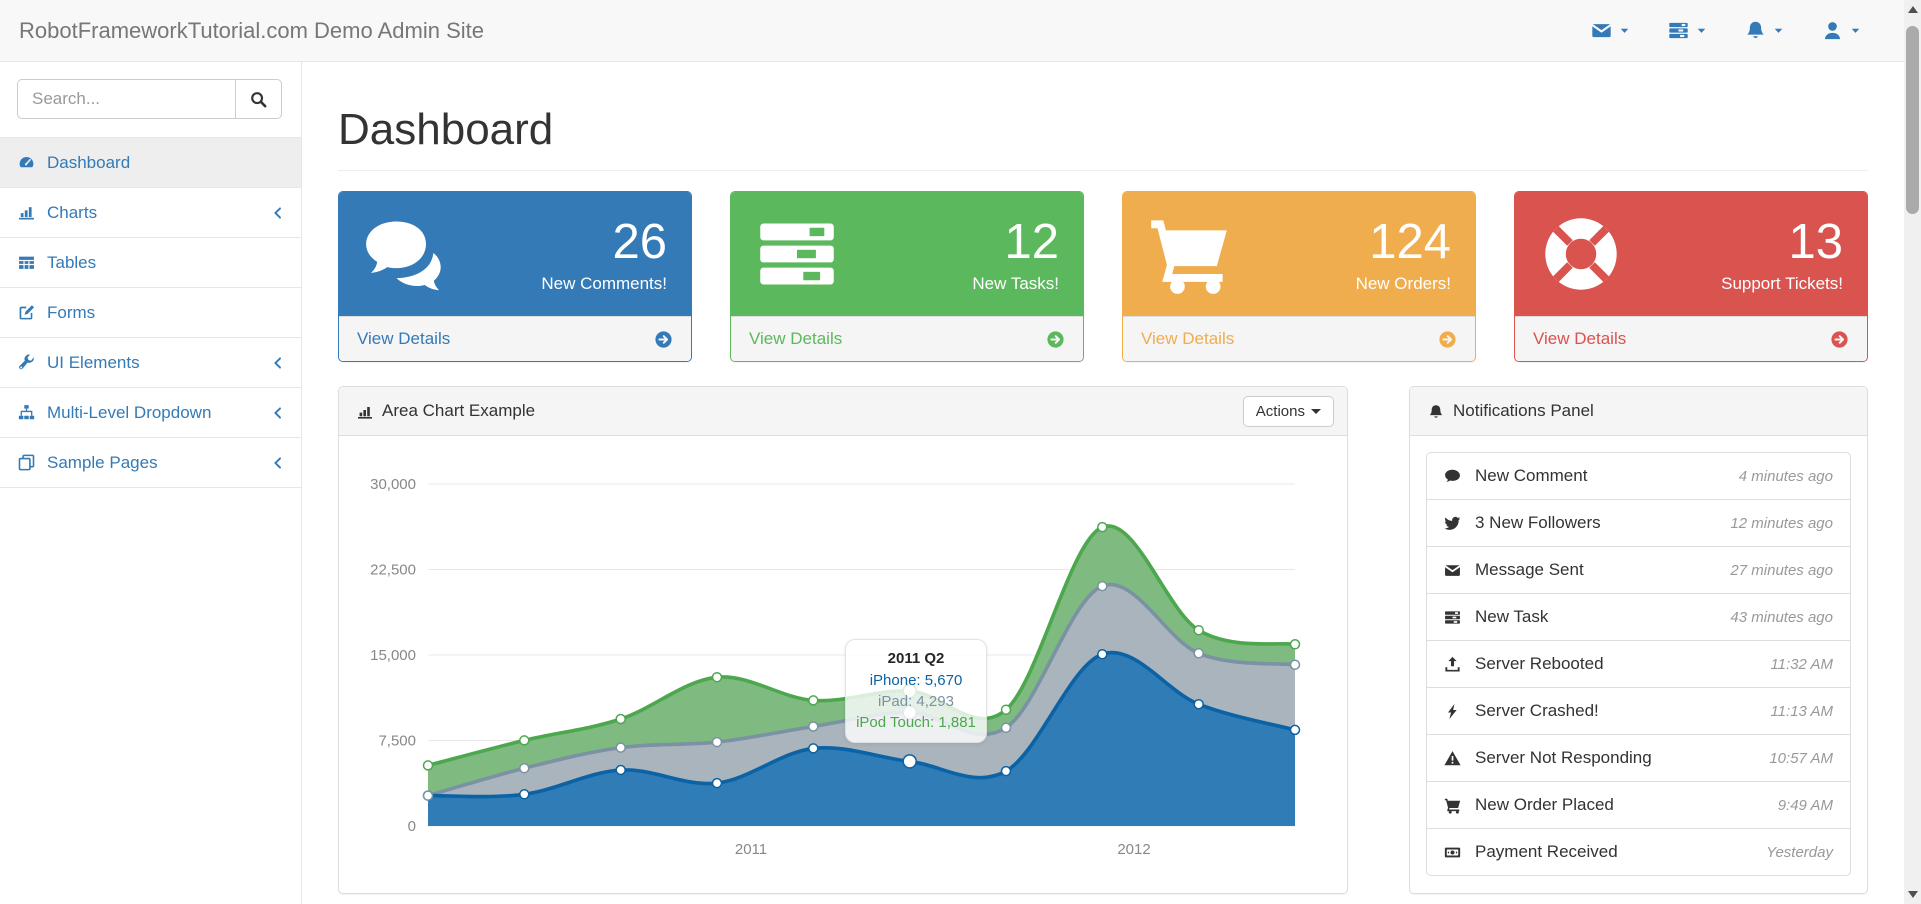 Image resolution: width=1921 pixels, height=904 pixels. I want to click on notification-time: 10:57 AM, so click(1801, 758).